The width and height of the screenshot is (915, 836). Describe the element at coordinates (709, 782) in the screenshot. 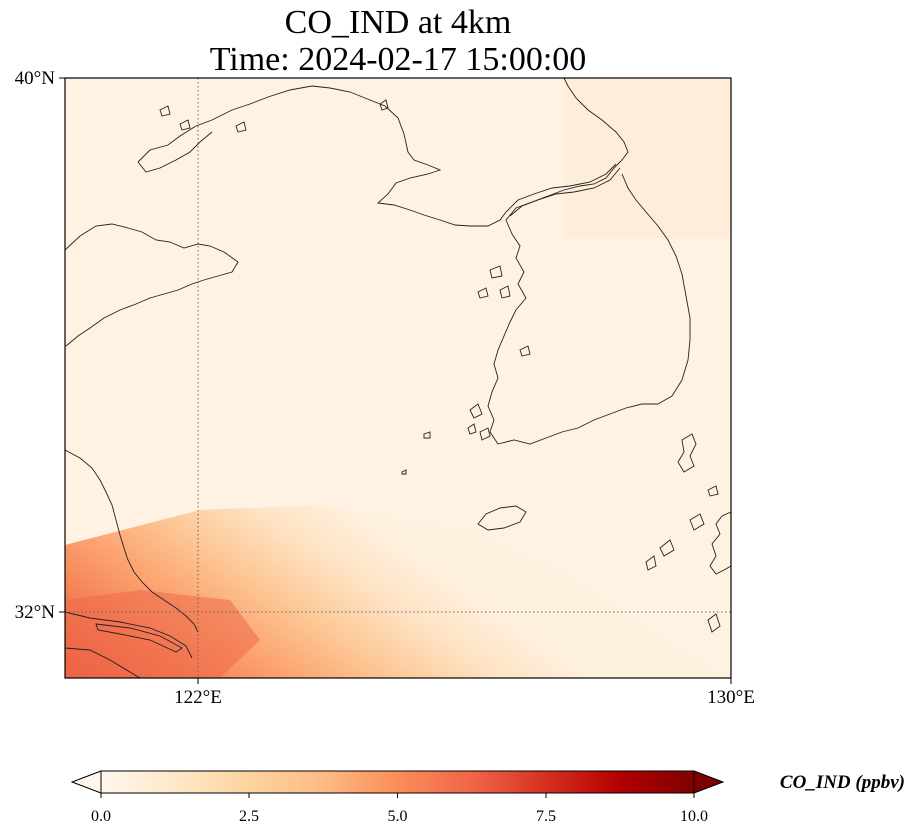

I see `colorbar-extend-max` at that location.